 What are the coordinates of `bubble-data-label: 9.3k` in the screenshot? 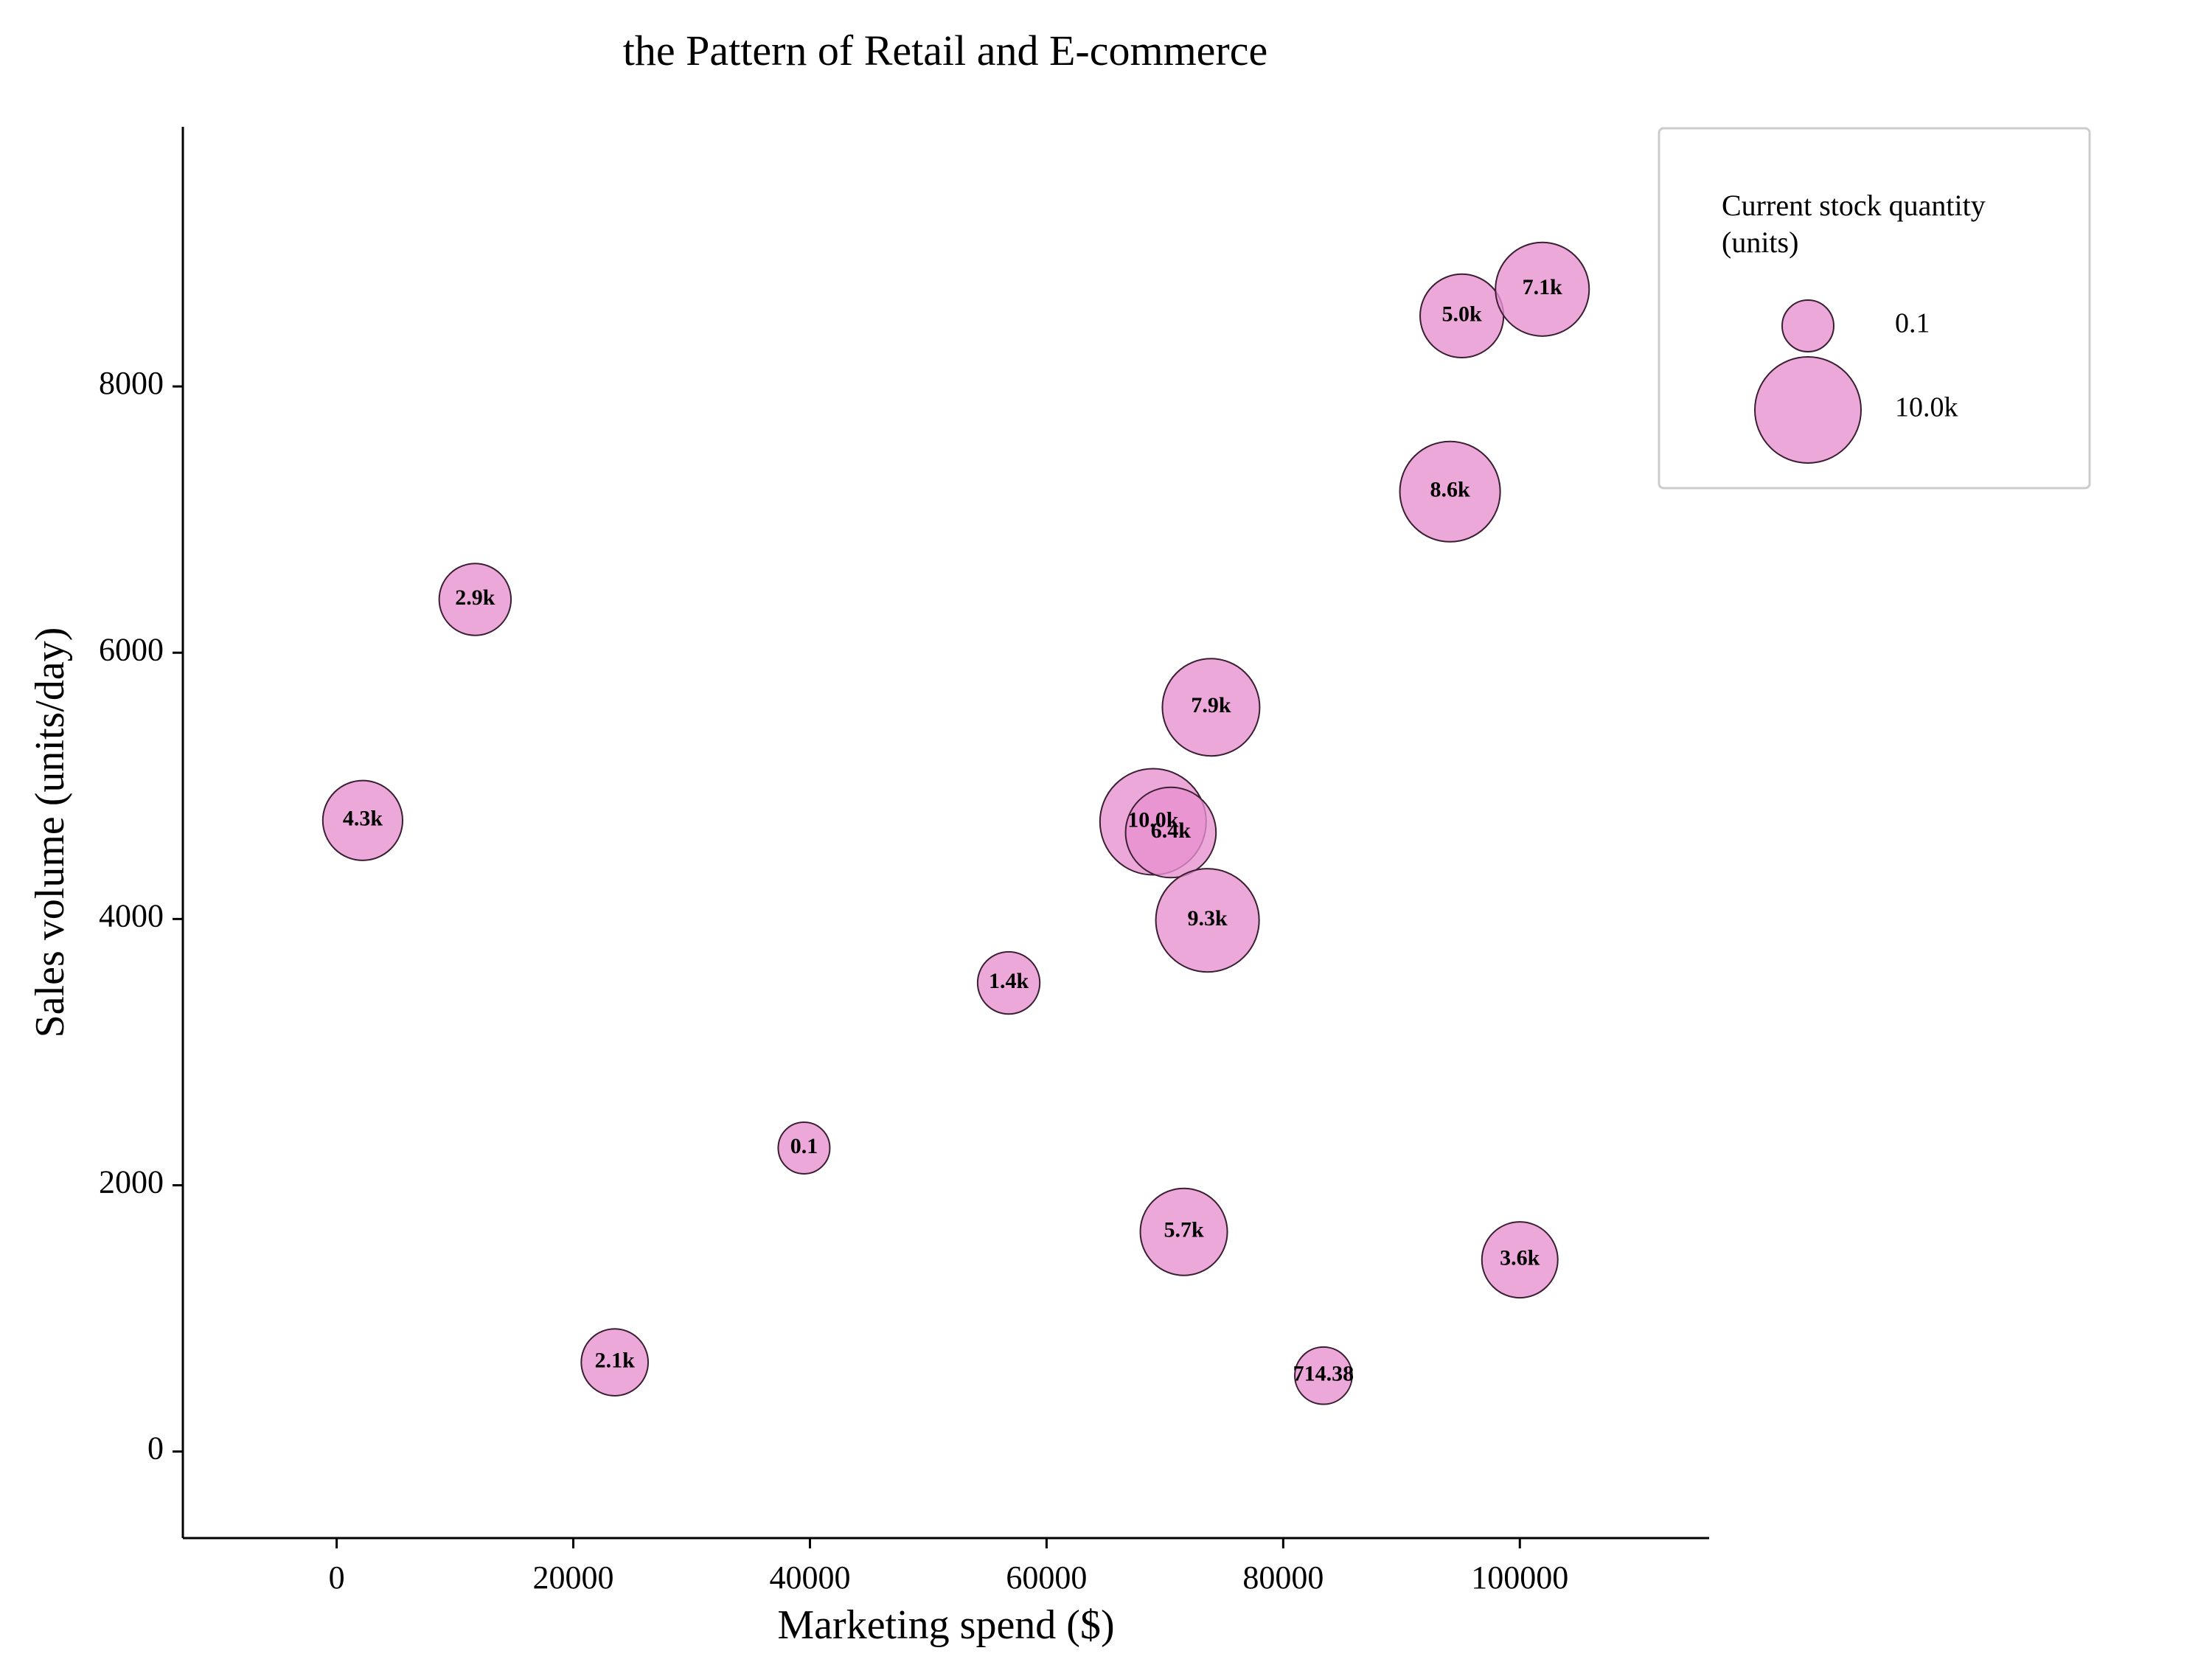 It's located at (1208, 918).